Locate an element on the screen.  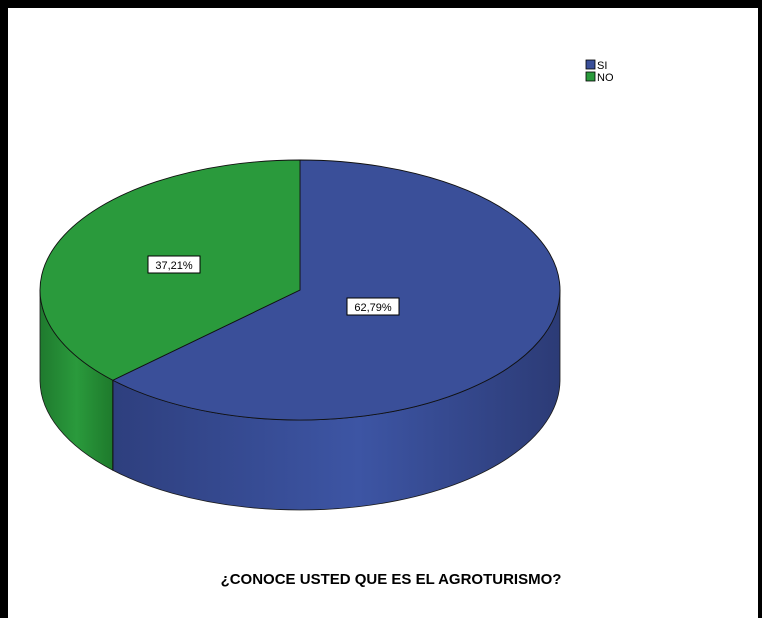
legend-label-no: NO is located at coordinates (605, 78).